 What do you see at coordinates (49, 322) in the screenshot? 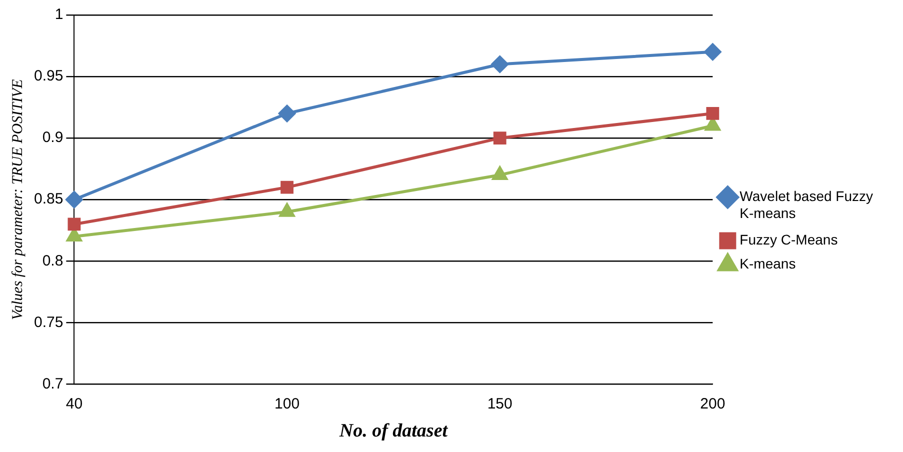
I see `y-tick-label: 0.75` at bounding box center [49, 322].